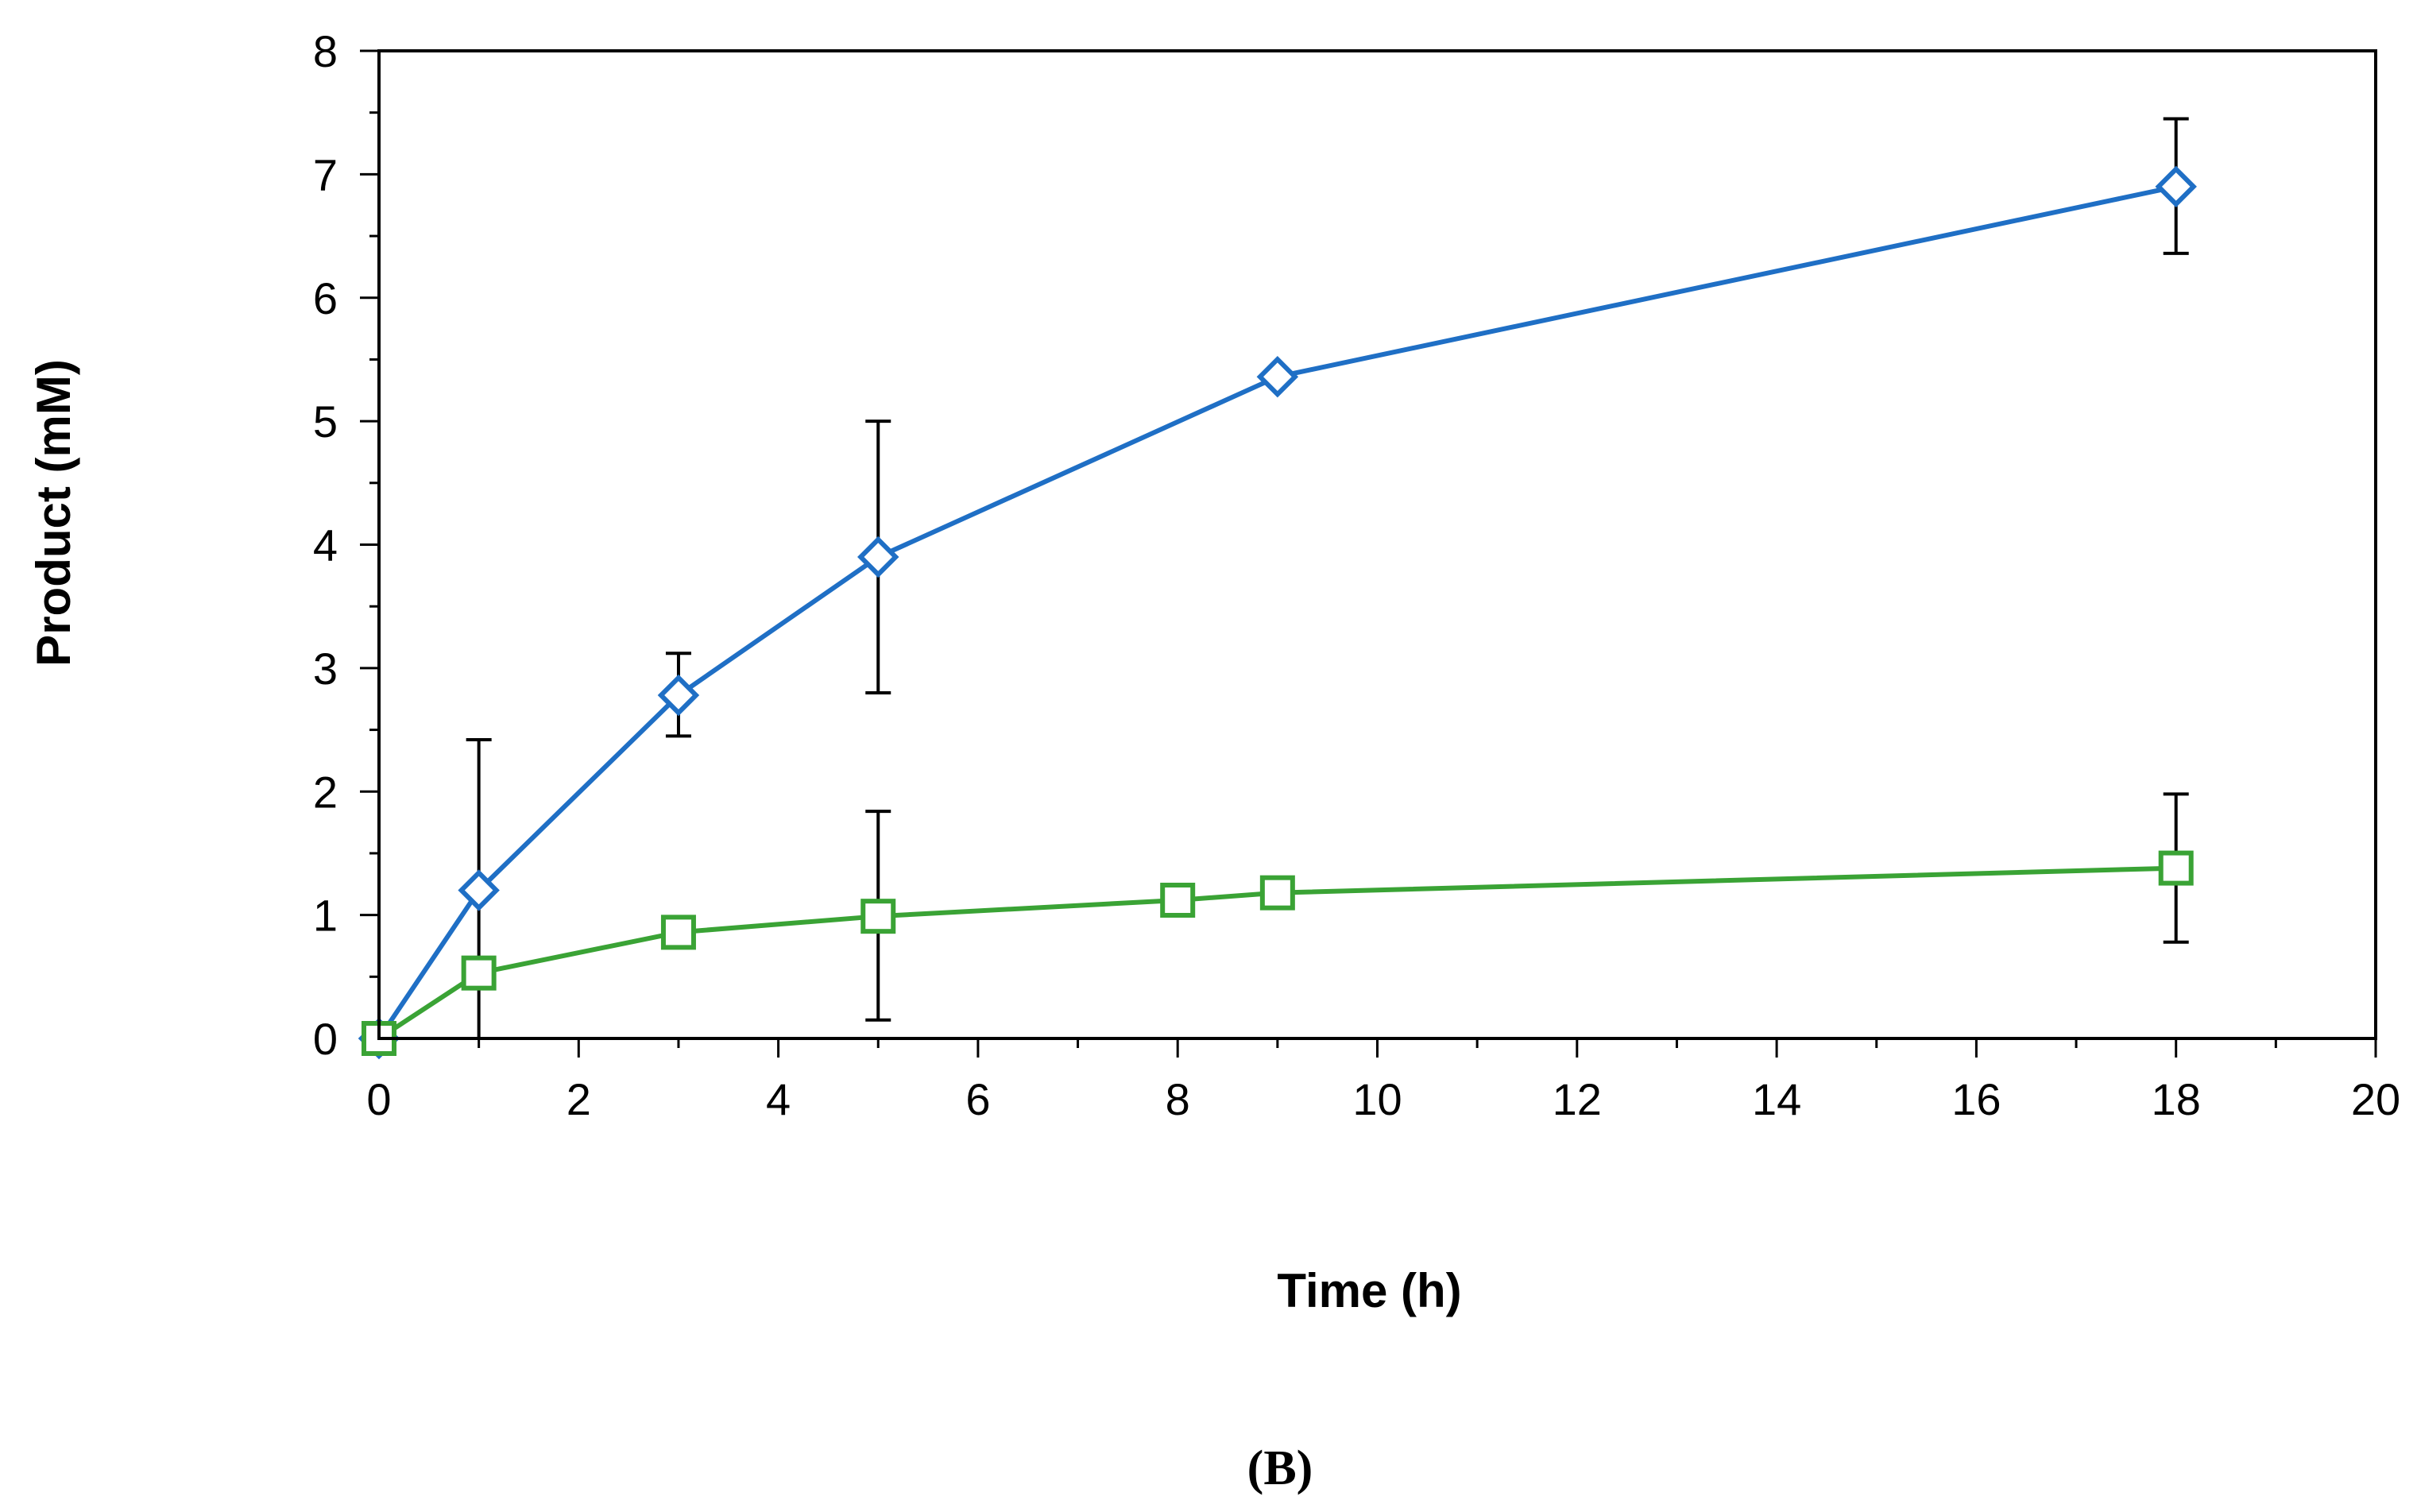 The image size is (2417, 1512). I want to click on y-tick-label: 0, so click(325, 1039).